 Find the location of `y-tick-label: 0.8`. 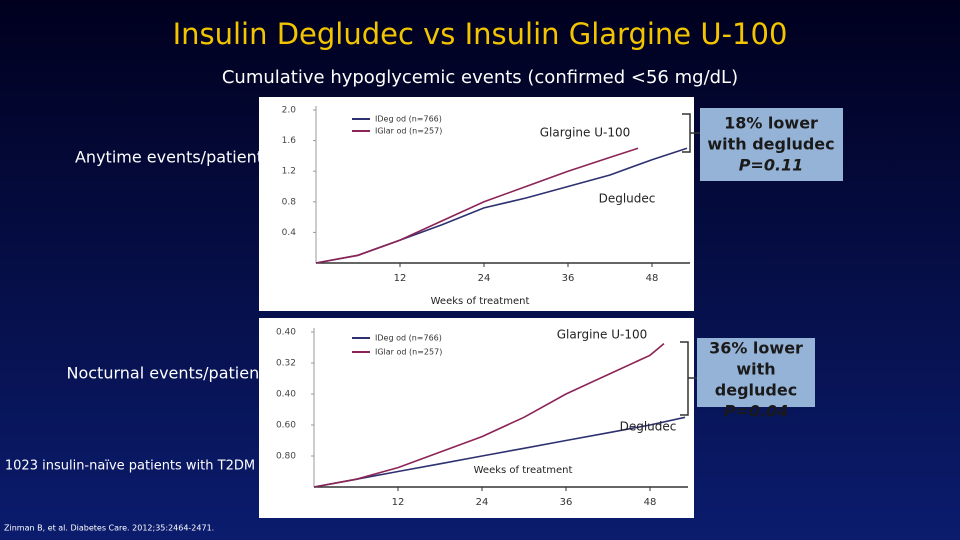

y-tick-label: 0.8 is located at coordinates (289, 202).